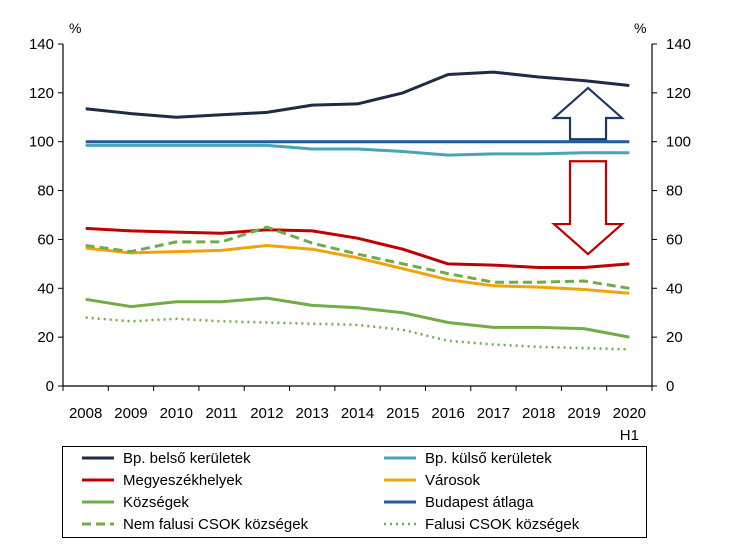 The width and height of the screenshot is (730, 553). I want to click on x-tick-label: 2016, so click(447, 413).